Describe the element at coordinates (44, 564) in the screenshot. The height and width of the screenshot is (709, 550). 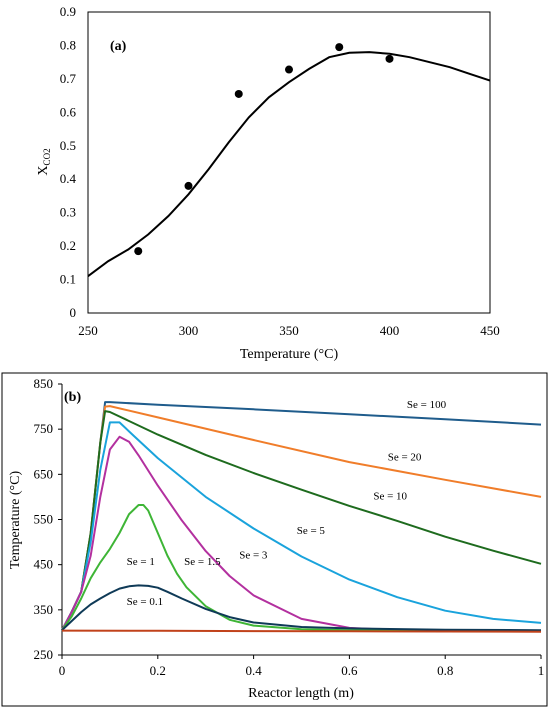
I see `panel-b-y-tick-label: 450` at that location.